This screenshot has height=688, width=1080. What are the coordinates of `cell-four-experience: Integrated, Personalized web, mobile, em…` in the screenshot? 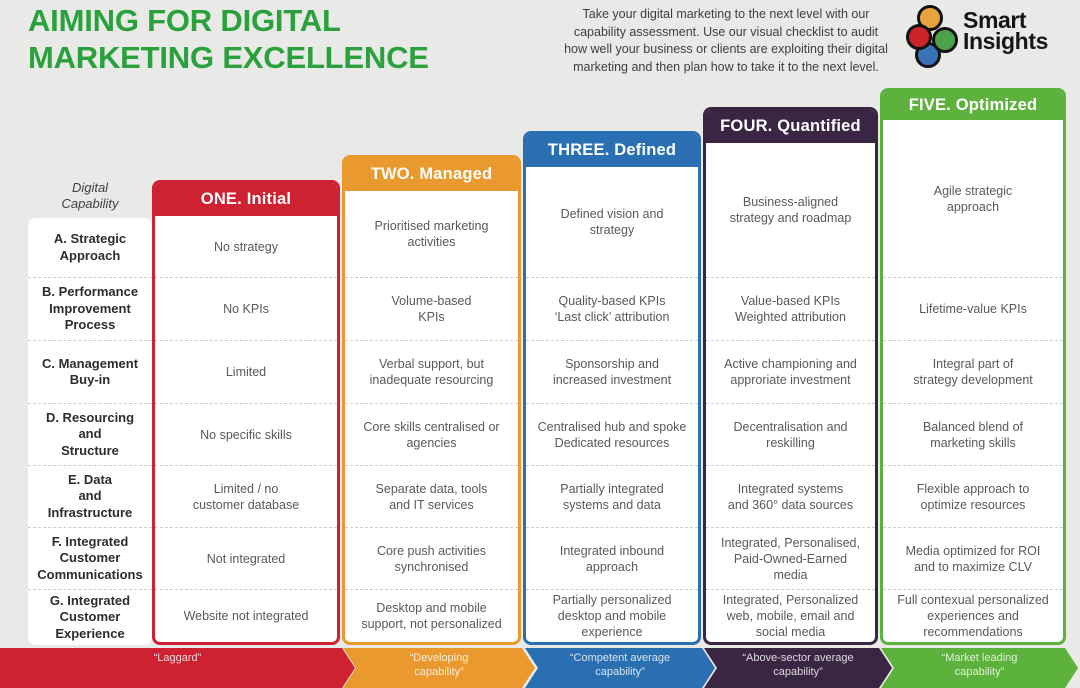 It's located at (790, 615).